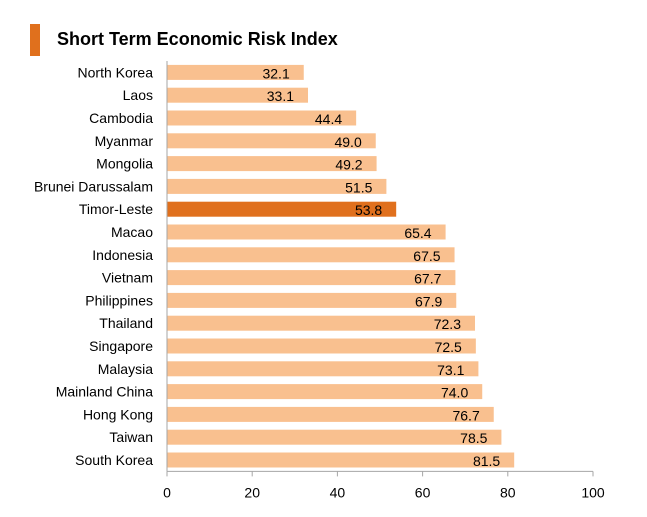 Image resolution: width=647 pixels, height=517 pixels. What do you see at coordinates (426, 256) in the screenshot?
I see `data-label: 67.5` at bounding box center [426, 256].